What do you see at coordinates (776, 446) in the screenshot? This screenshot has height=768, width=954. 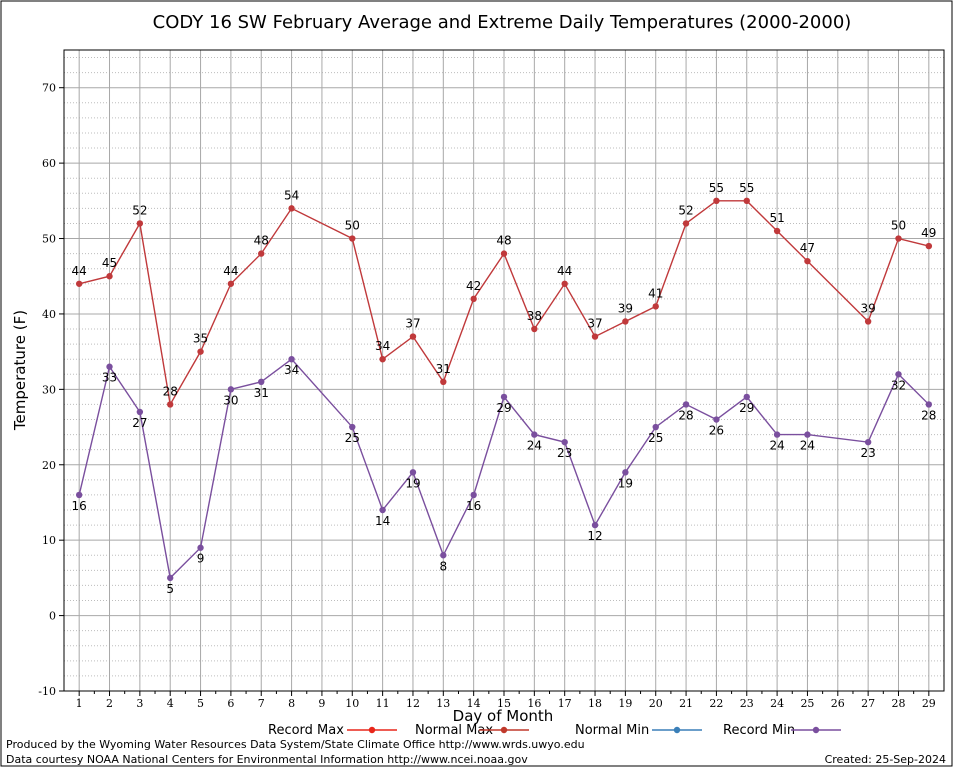 I see `data-label: 24` at bounding box center [776, 446].